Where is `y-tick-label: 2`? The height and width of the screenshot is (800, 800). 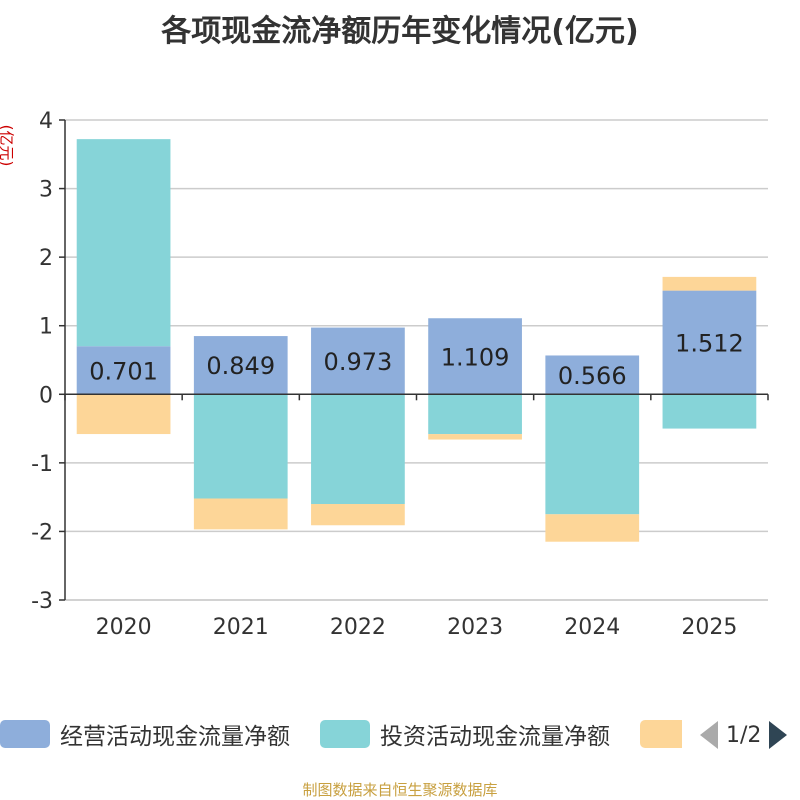
y-tick-label: 2 is located at coordinates (46, 258).